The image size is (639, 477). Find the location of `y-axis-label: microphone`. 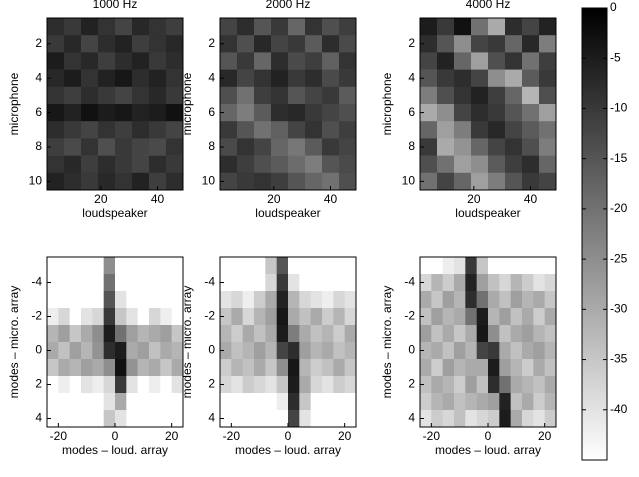

y-axis-label: microphone is located at coordinates (387, 103).